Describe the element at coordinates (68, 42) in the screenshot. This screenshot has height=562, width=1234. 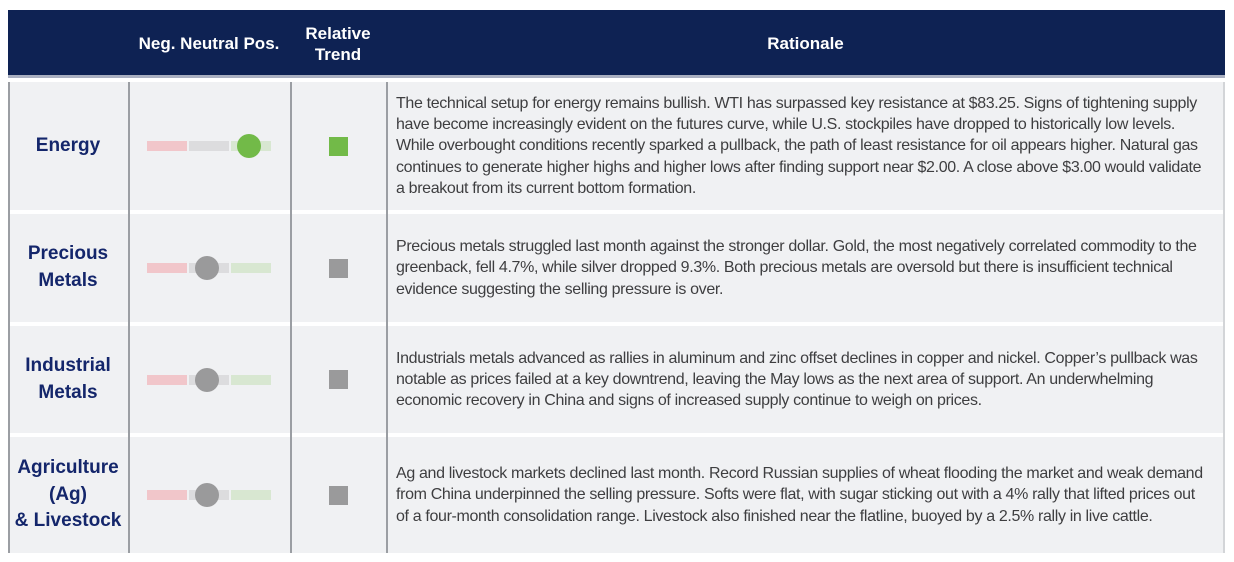
I see `header-sector-spacer` at that location.